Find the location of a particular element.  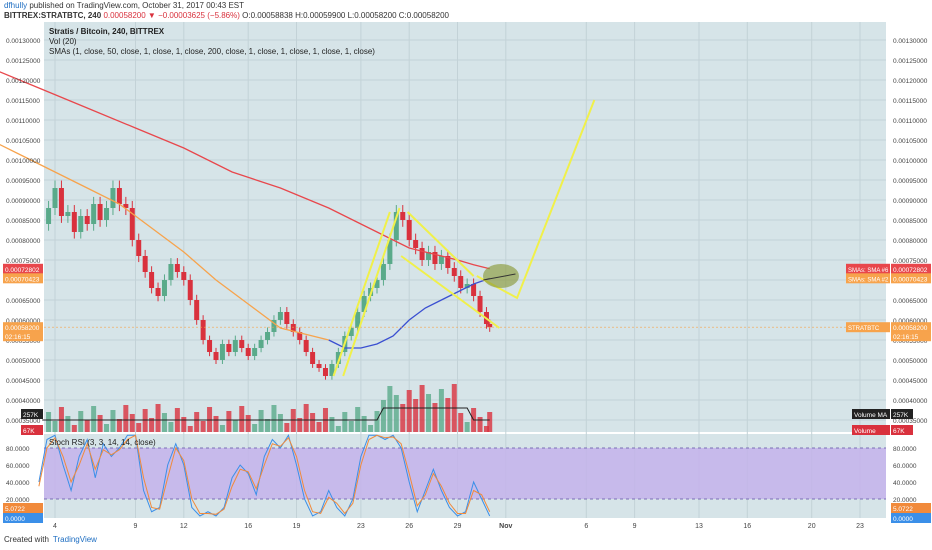

y-tick-label-left: 0.00055000 is located at coordinates (23, 341).